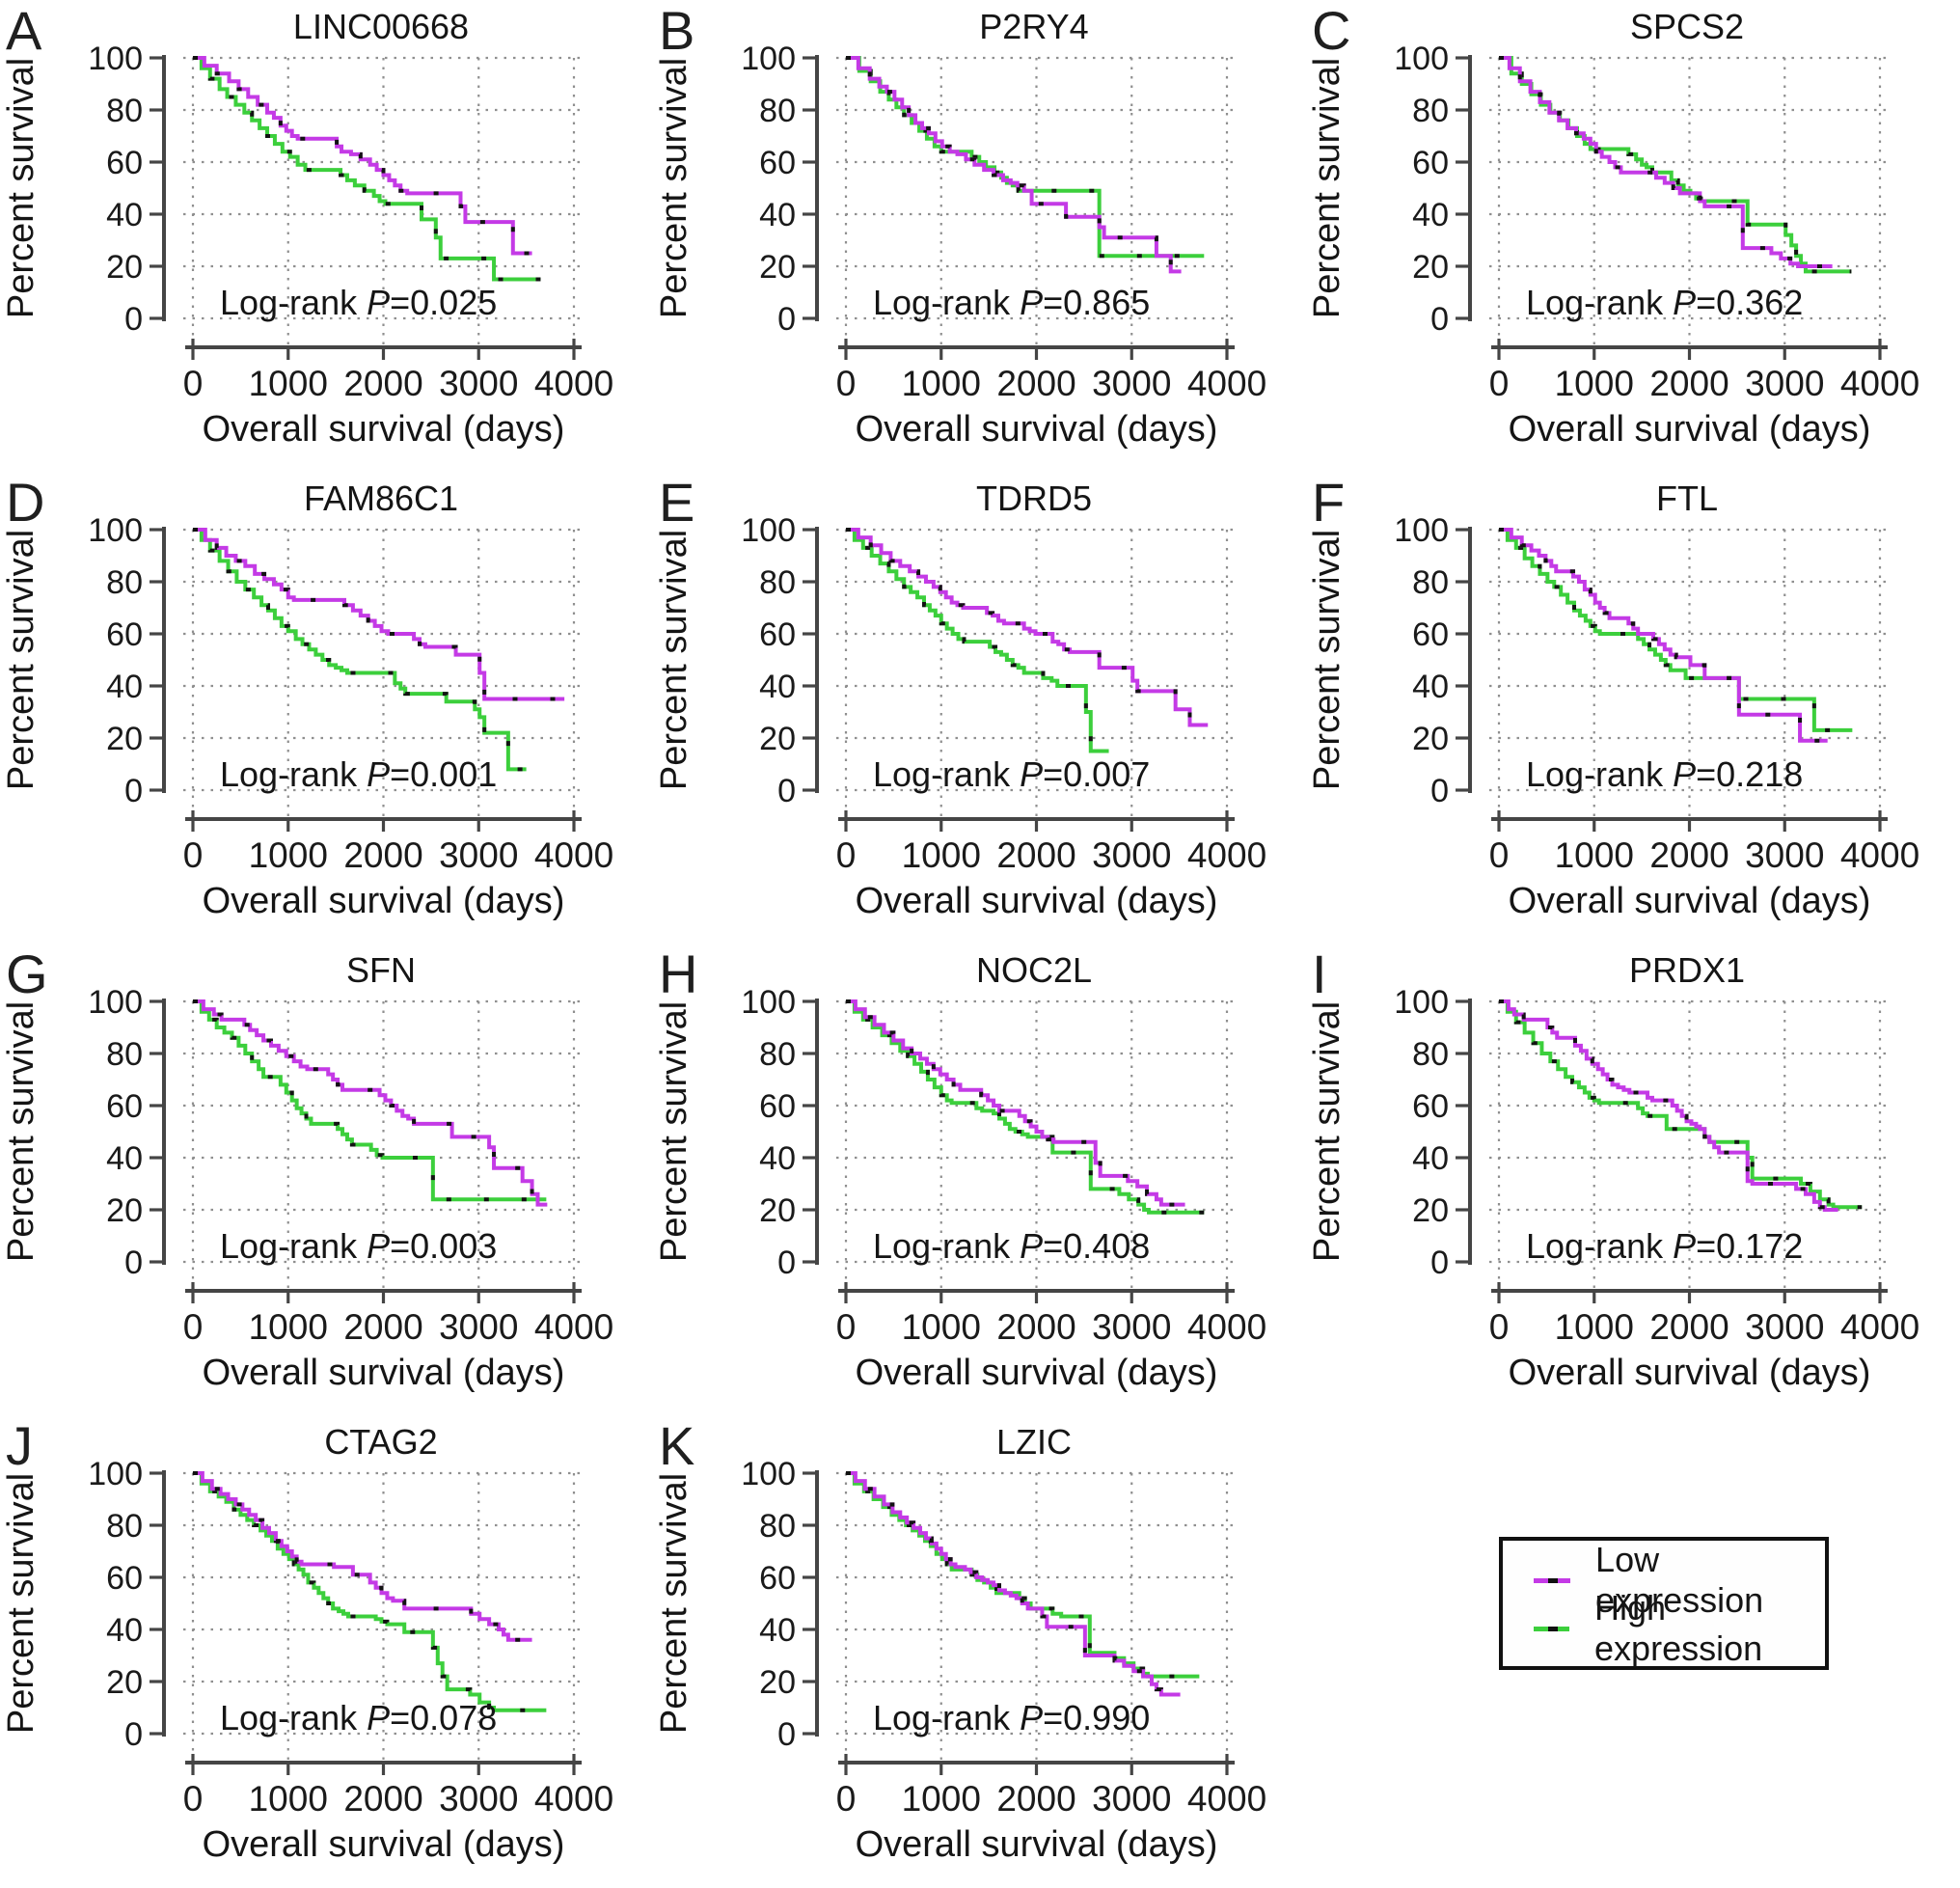 This screenshot has width=1960, height=1888. Describe the element at coordinates (27, 974) in the screenshot. I see `panel-letter: G` at that location.